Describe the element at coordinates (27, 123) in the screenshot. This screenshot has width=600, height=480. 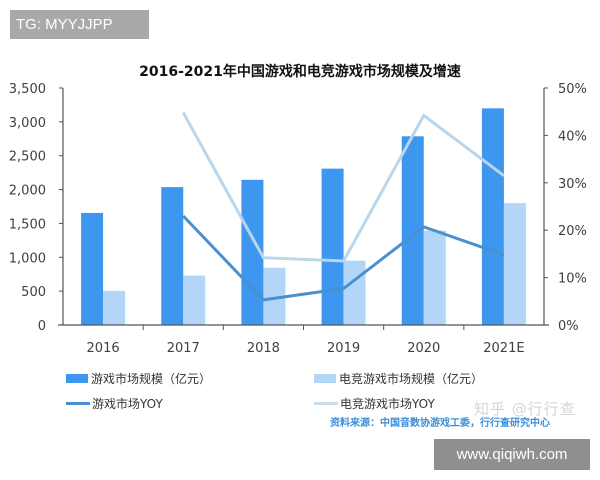
I see `y-tick-label: 3,000` at that location.